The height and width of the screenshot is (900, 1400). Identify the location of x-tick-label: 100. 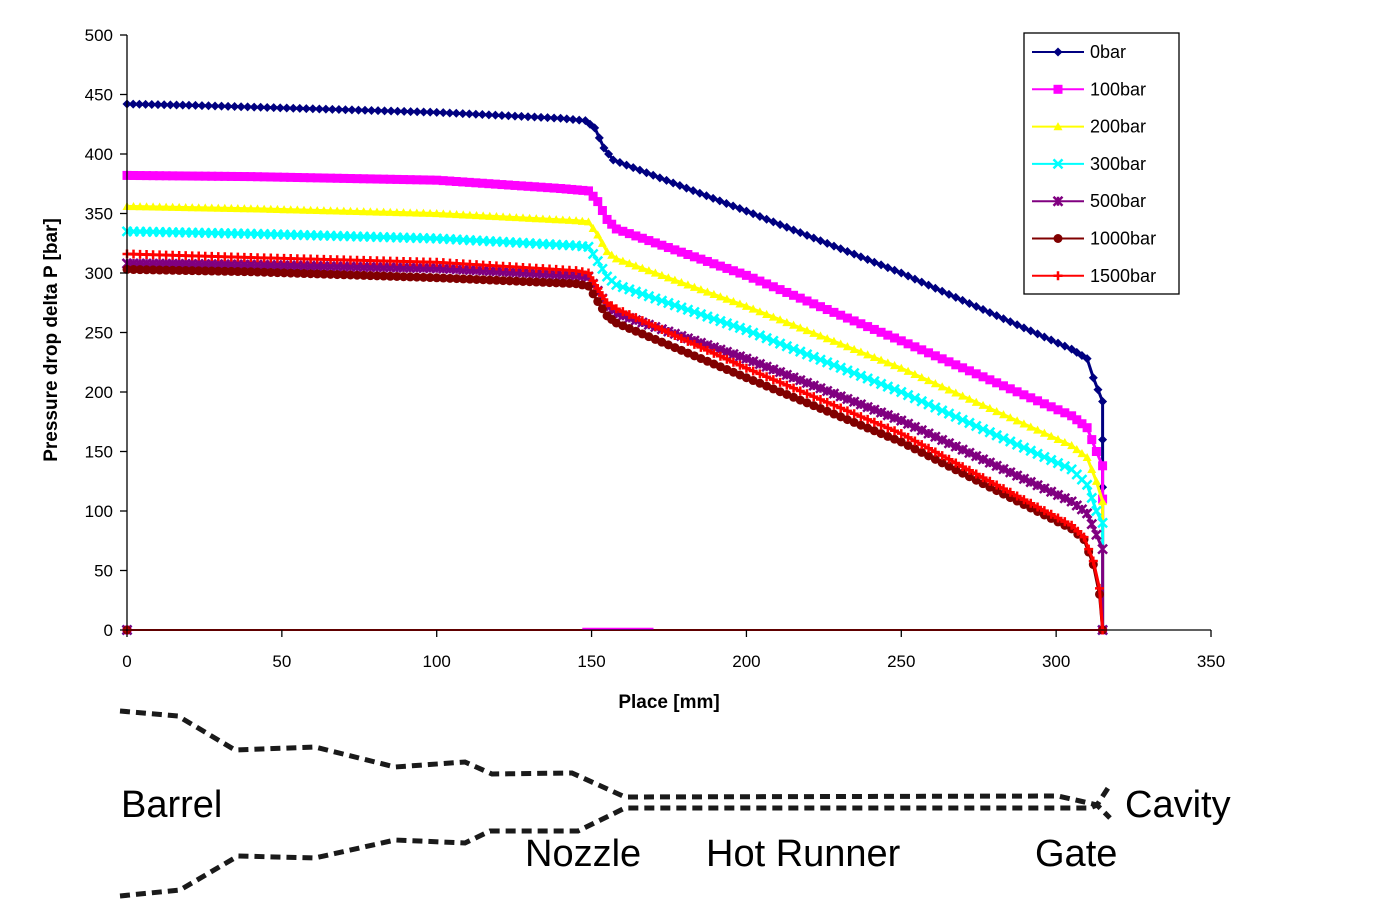
(437, 661).